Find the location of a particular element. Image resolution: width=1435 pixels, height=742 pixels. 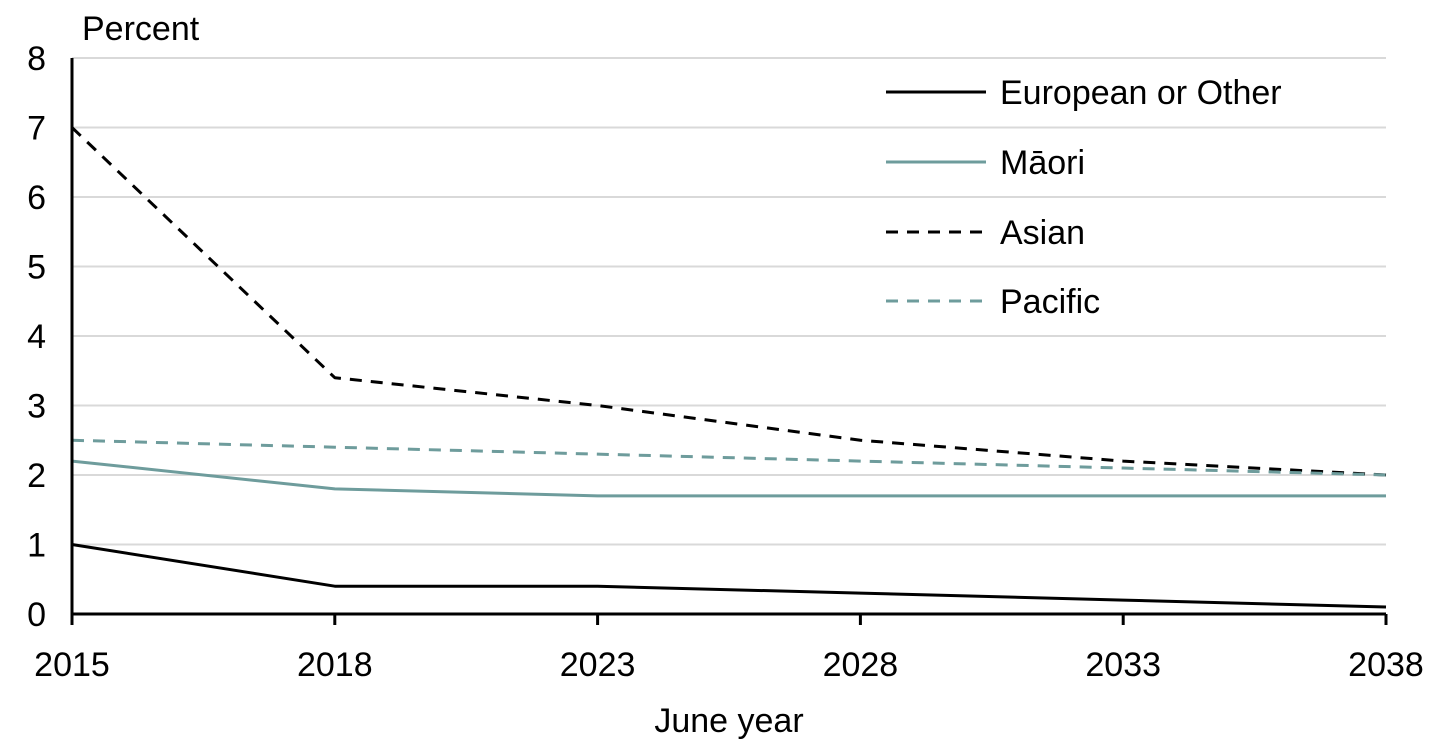

y-tick-label: 2 is located at coordinates (36, 476).